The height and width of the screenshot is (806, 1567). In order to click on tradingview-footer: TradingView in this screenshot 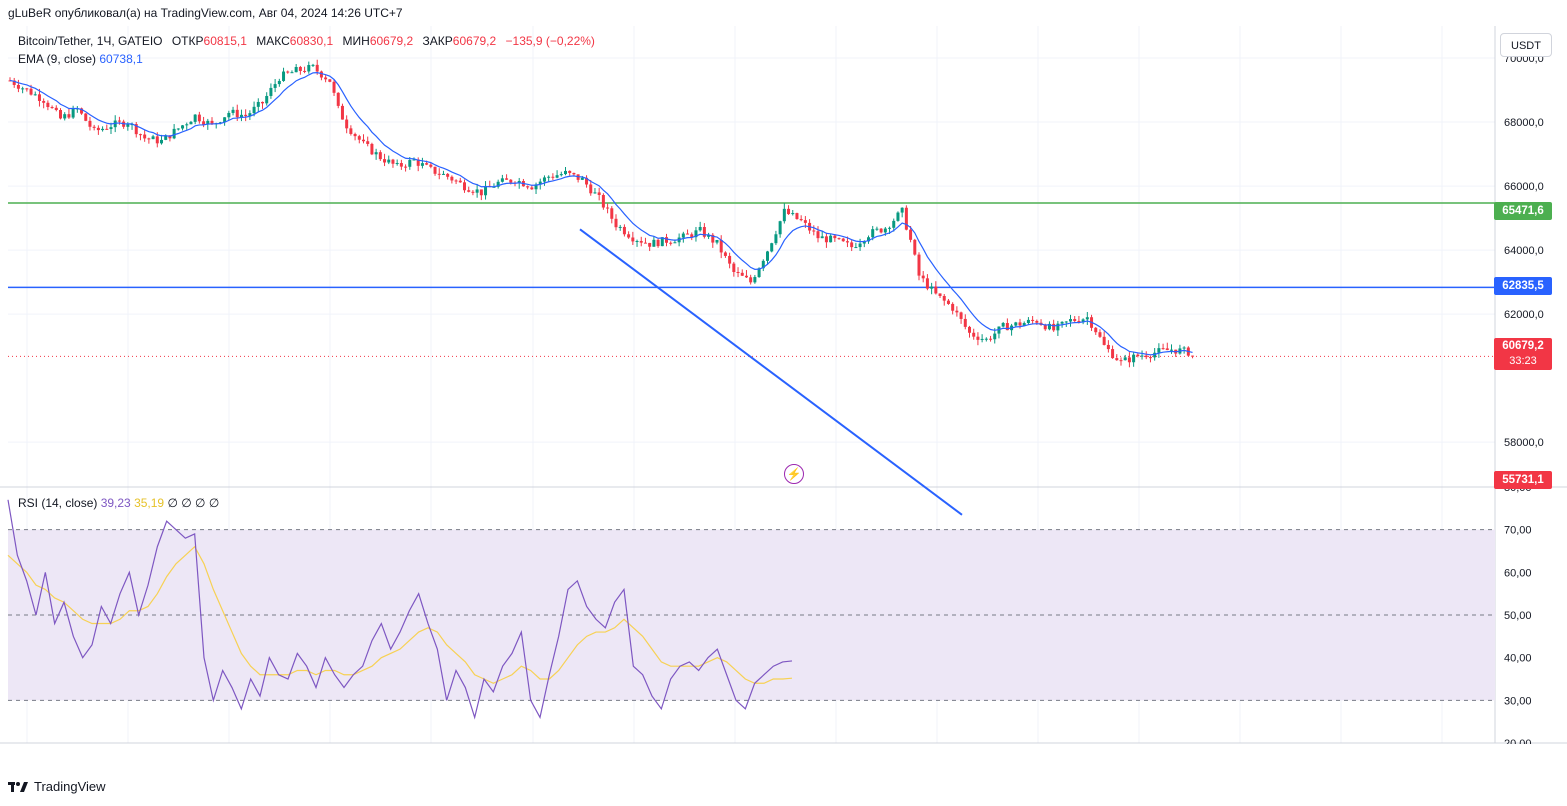, I will do `click(57, 786)`.